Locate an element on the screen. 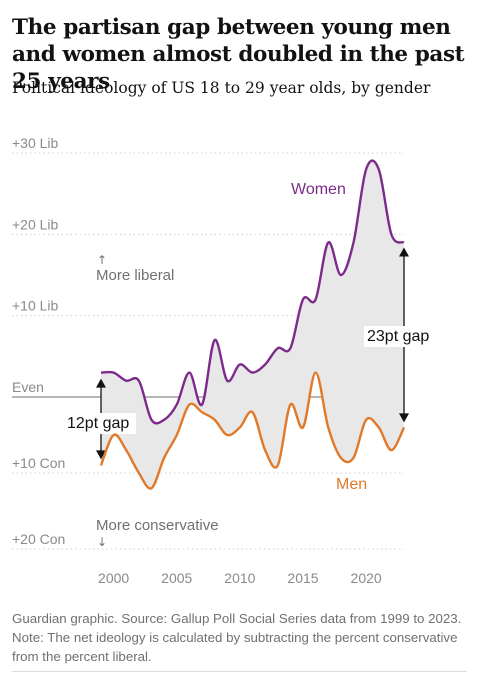 The image size is (477, 680). men-line is located at coordinates (252, 430).